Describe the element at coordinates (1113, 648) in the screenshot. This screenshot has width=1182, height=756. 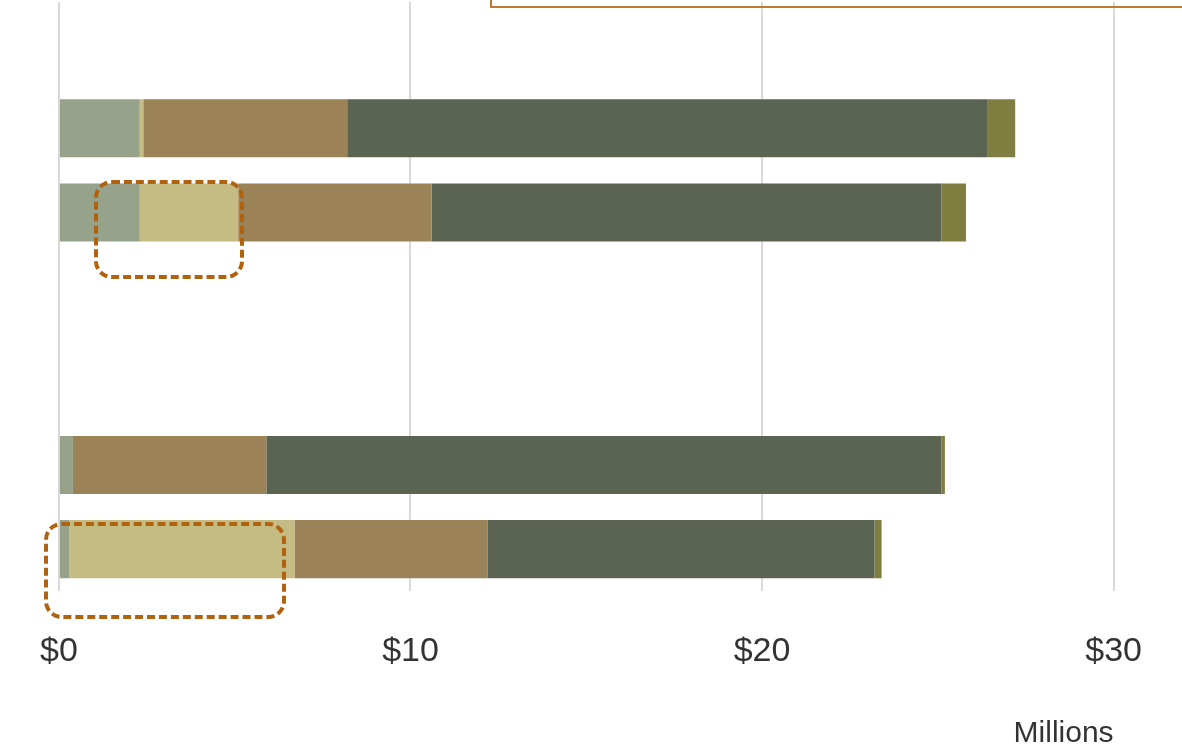
I see `x-tick-label: $30` at that location.